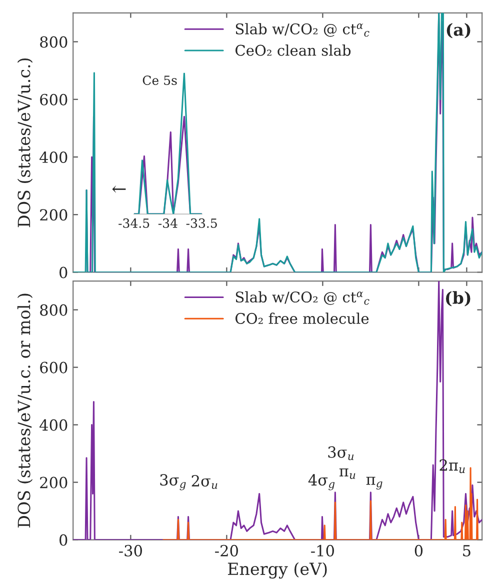 This screenshot has width=484, height=588. Describe the element at coordinates (173, 482) in the screenshot. I see `annotation: 3σ$_{g}$` at that location.